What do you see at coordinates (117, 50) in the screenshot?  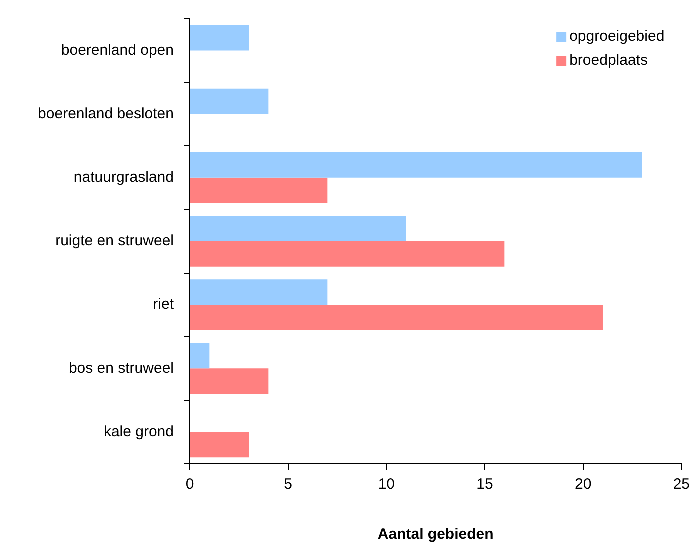 I see `y-tick-label: boerenland open` at bounding box center [117, 50].